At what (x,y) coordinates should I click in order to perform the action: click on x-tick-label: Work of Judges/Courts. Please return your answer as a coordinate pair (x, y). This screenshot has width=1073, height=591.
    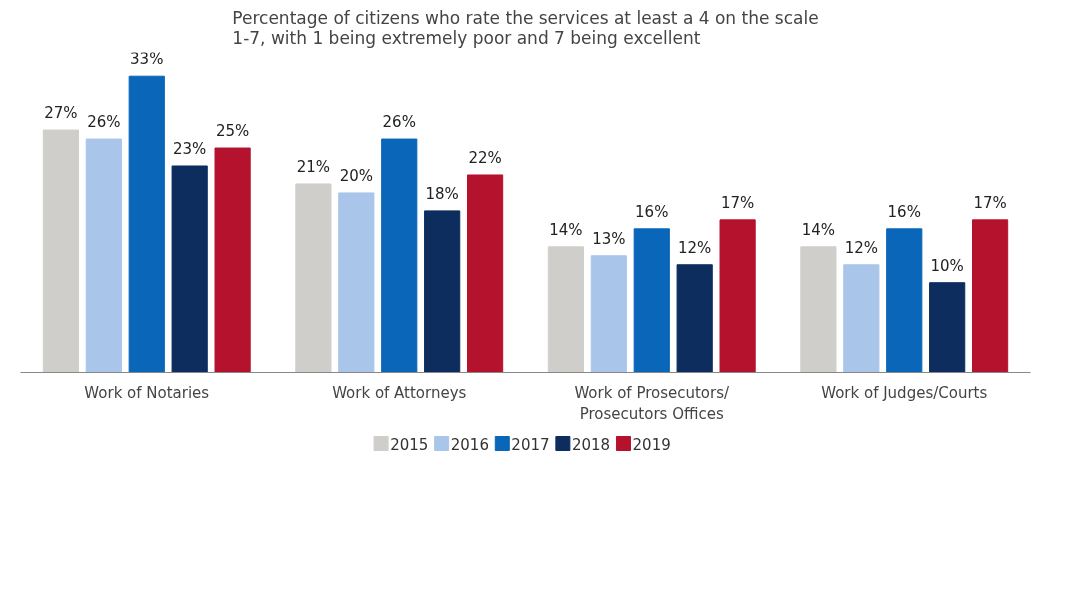
    Looking at the image, I should click on (904, 392).